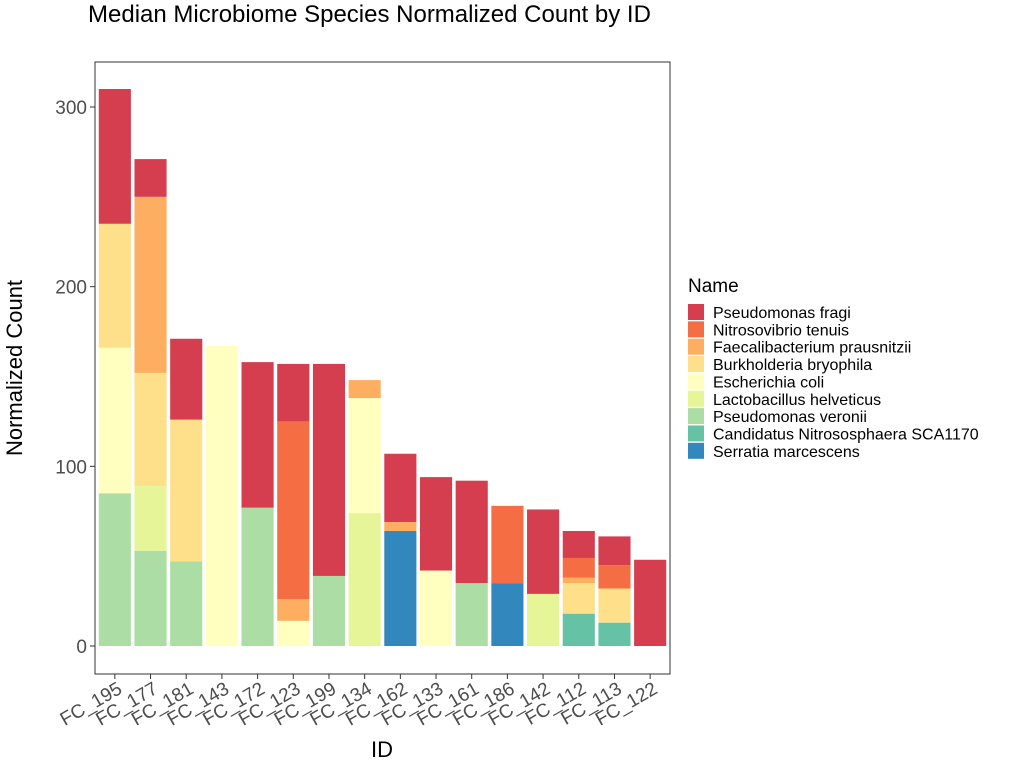 The height and width of the screenshot is (768, 1024). What do you see at coordinates (71, 288) in the screenshot?
I see `y-tick-label: 200` at bounding box center [71, 288].